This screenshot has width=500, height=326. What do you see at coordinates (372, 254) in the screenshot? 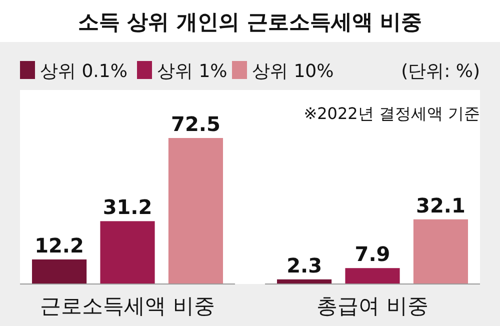
I see `data-label: 7.9` at bounding box center [372, 254].